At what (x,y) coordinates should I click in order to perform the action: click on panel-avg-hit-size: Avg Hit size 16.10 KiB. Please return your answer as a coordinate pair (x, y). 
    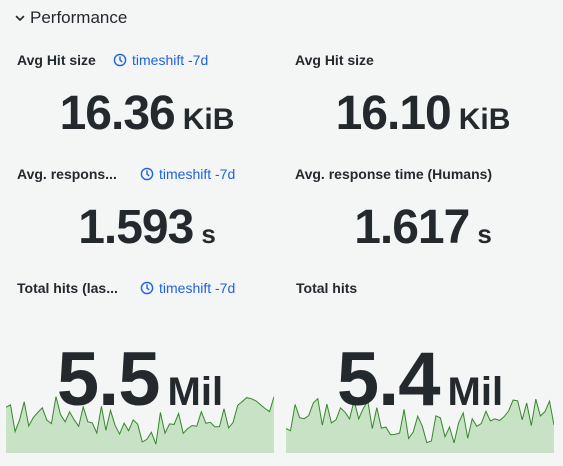
    Looking at the image, I should click on (423, 105).